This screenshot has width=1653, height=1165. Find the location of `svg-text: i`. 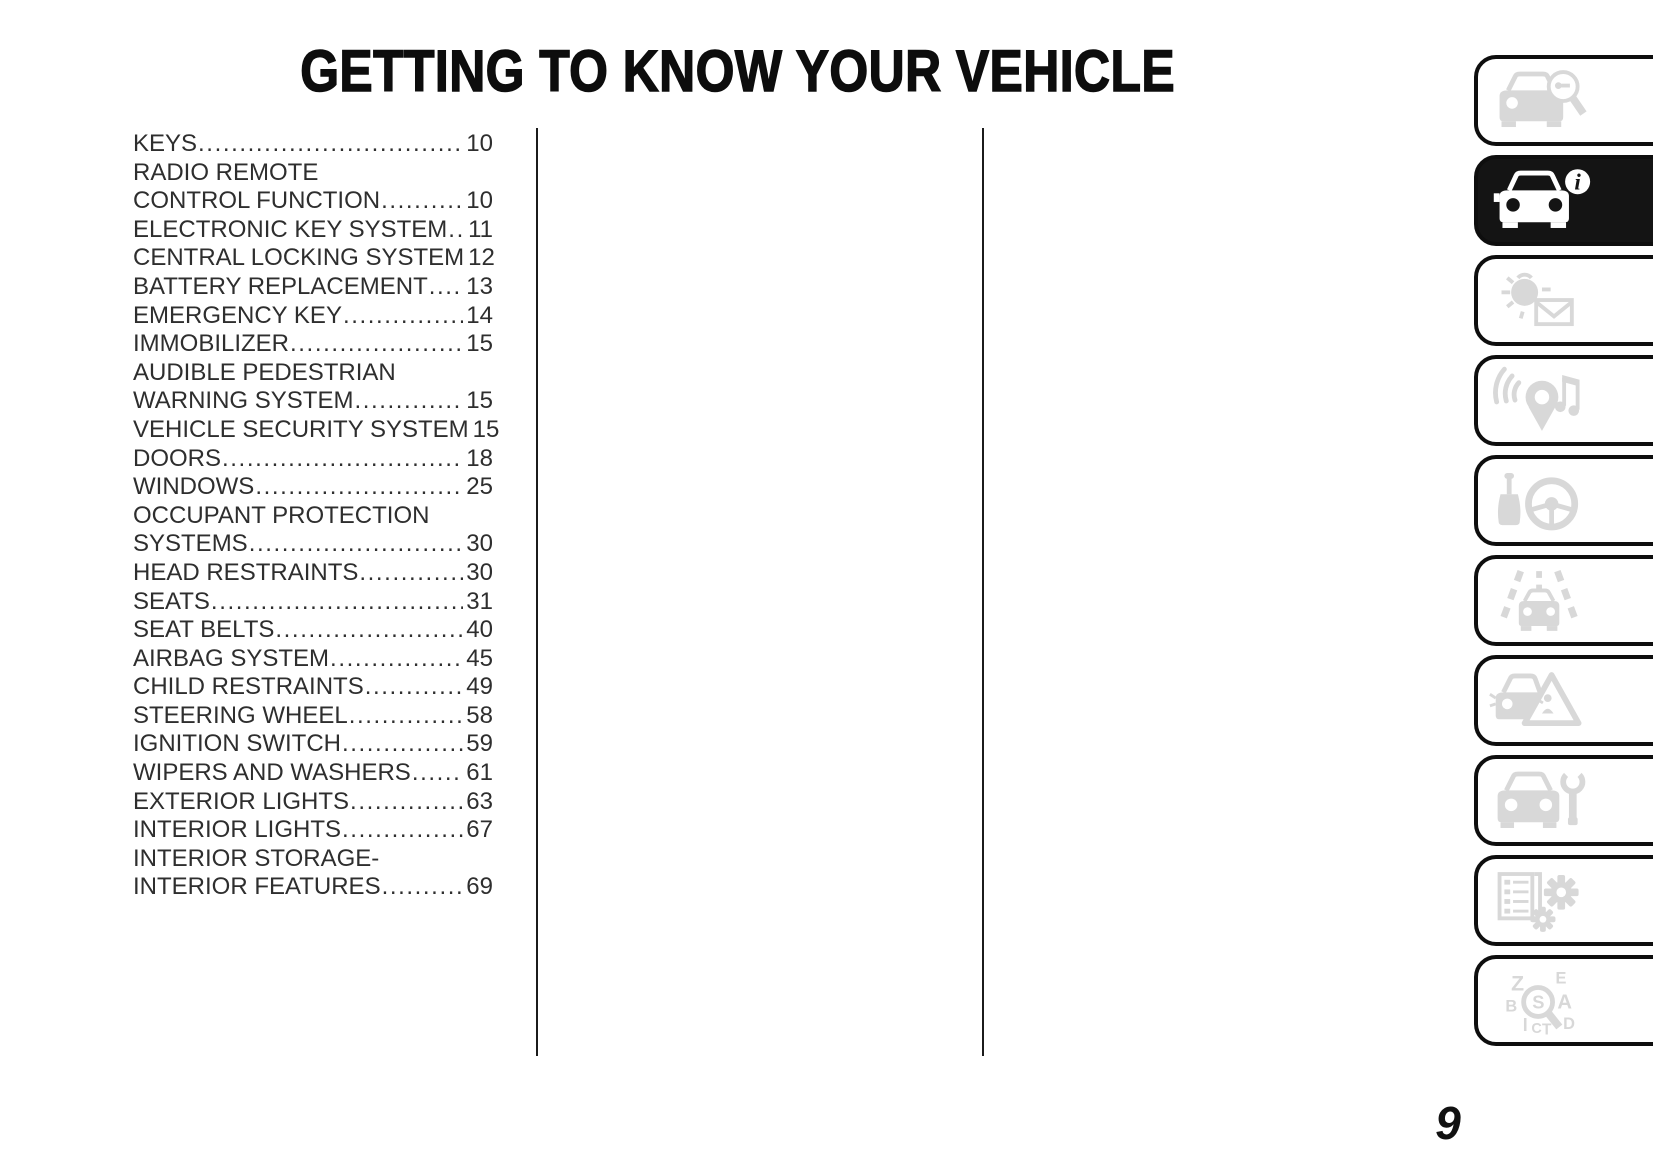

svg-text: i is located at coordinates (1577, 182).